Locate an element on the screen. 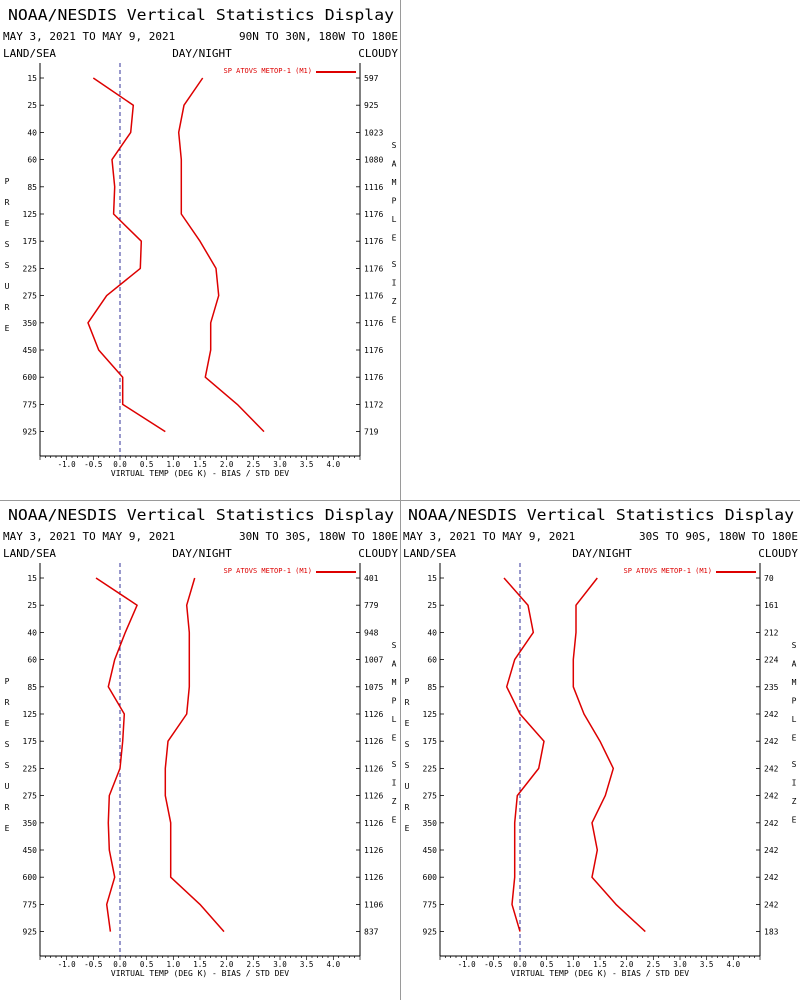  sample-size-value: 1007 is located at coordinates (373, 660).